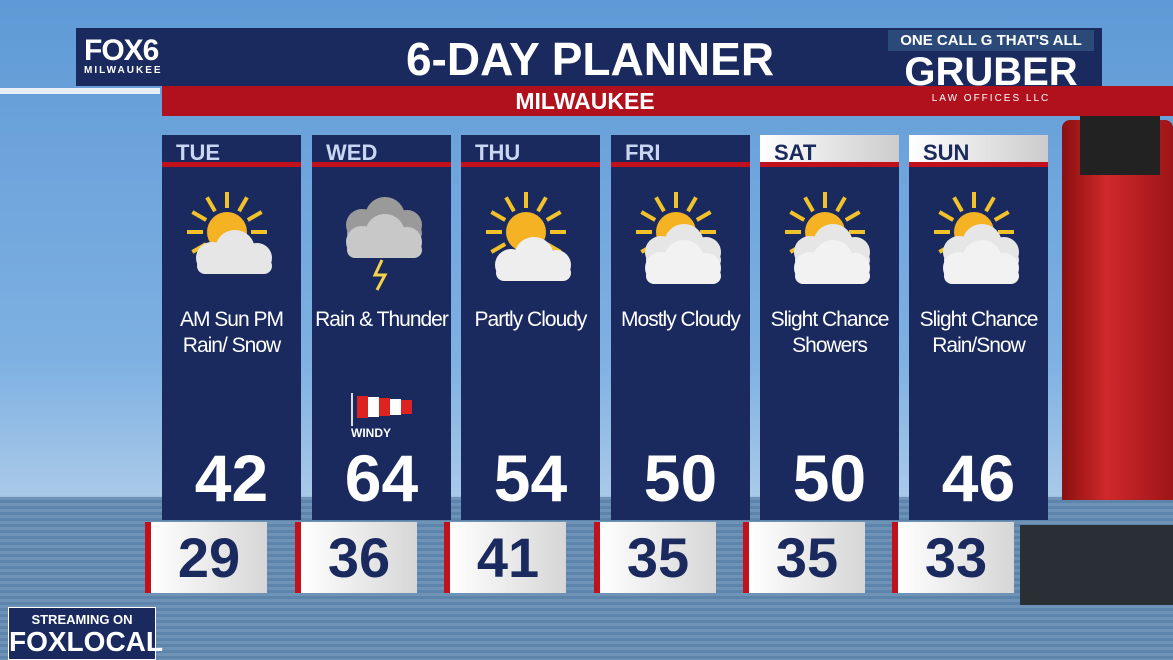 This screenshot has width=1173, height=660. Describe the element at coordinates (82, 619) in the screenshot. I see `streaming-text: STREAMING ON` at that location.